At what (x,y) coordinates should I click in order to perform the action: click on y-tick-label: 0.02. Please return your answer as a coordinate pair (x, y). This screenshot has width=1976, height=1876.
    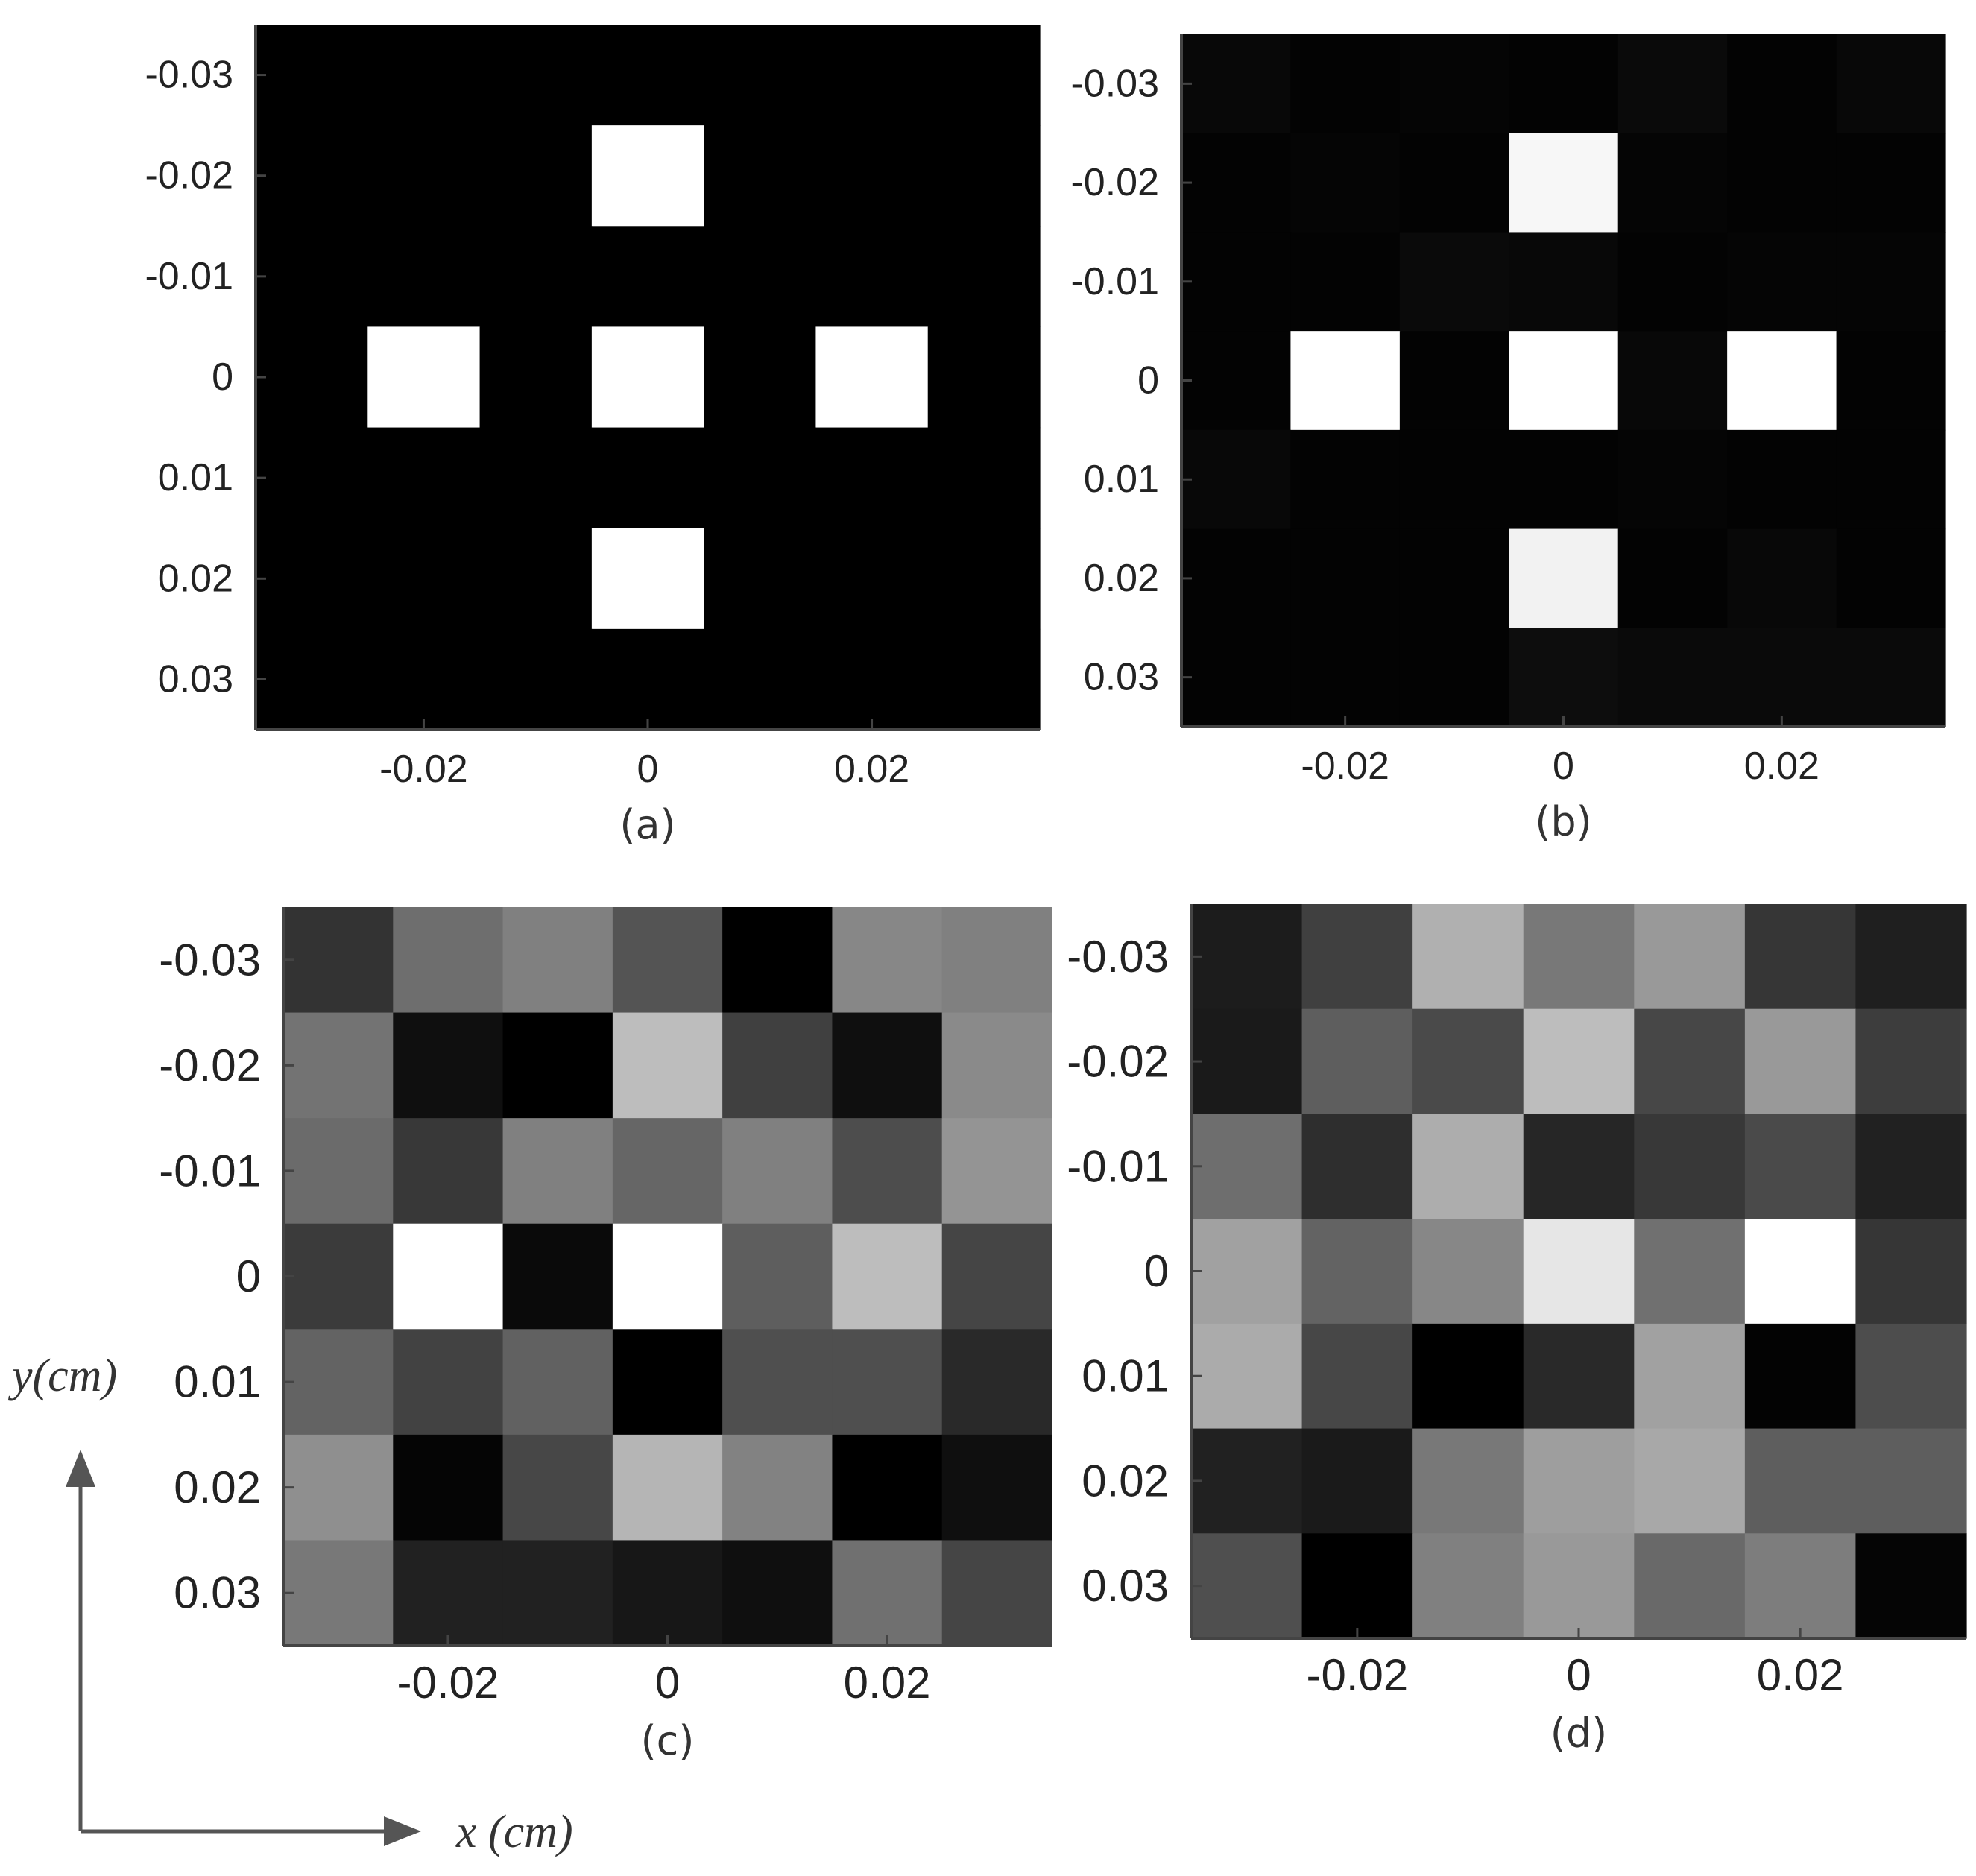
    Looking at the image, I should click on (217, 1487).